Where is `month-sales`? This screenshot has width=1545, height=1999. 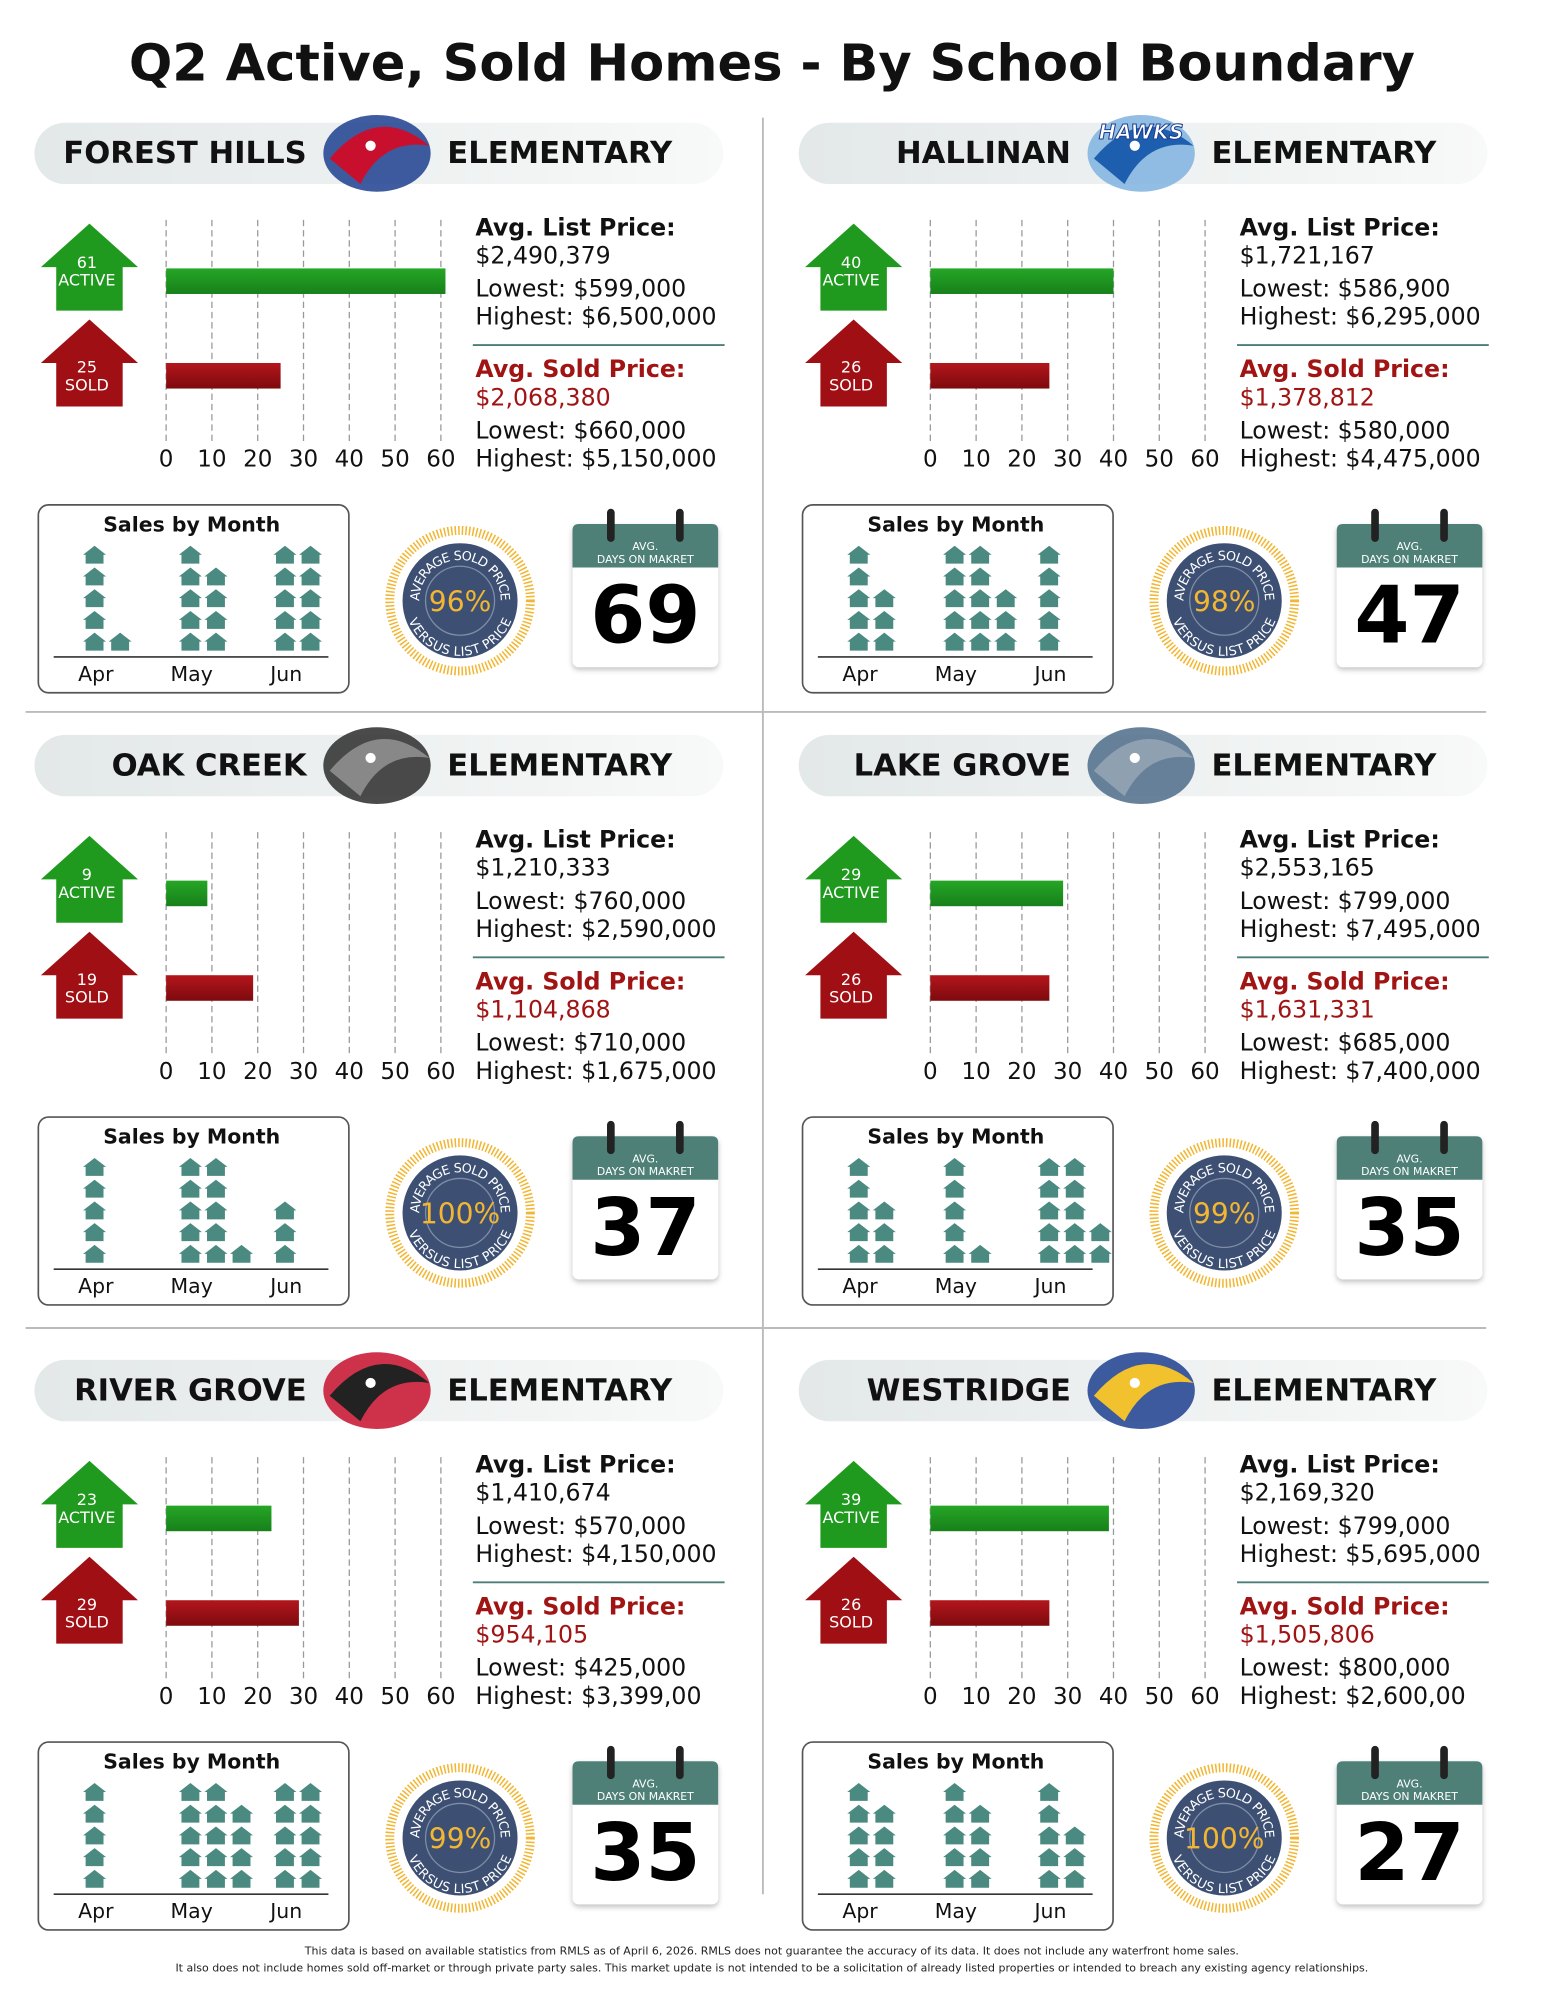
month-sales is located at coordinates (1049, 598).